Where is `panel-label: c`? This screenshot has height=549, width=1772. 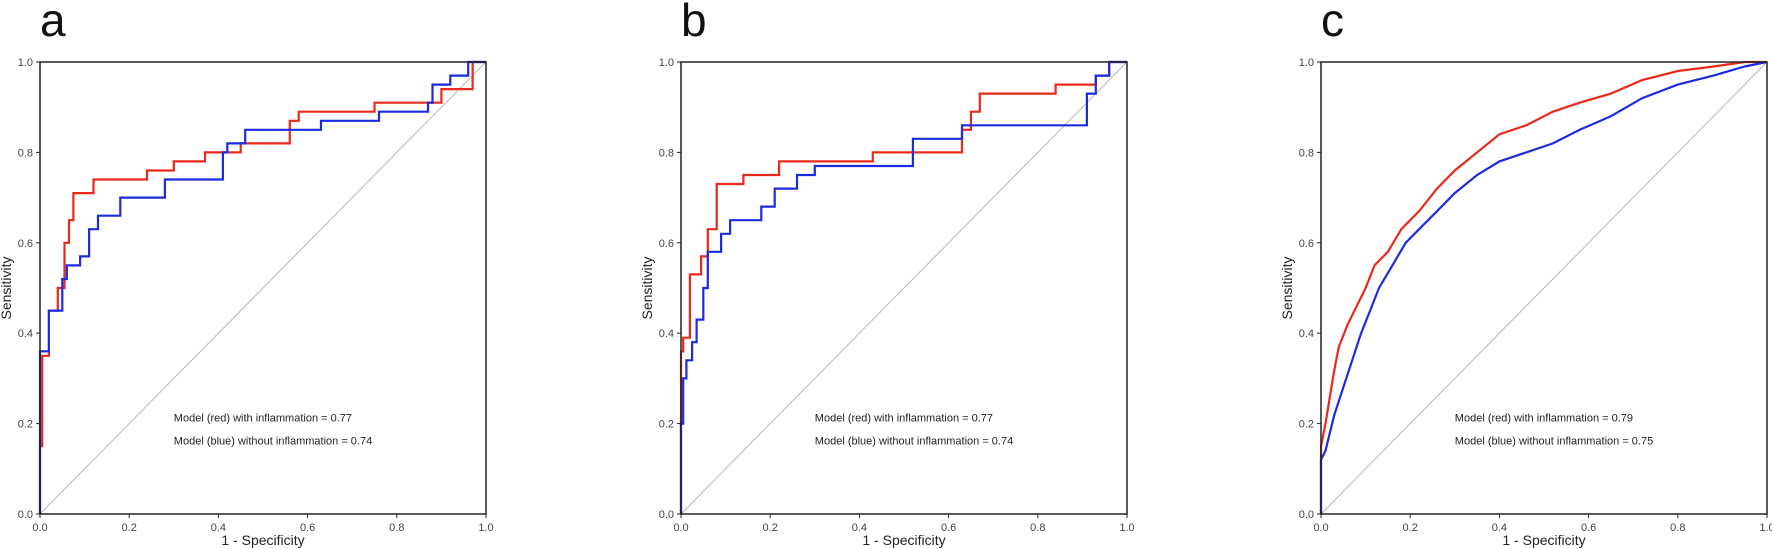 panel-label: c is located at coordinates (1332, 23).